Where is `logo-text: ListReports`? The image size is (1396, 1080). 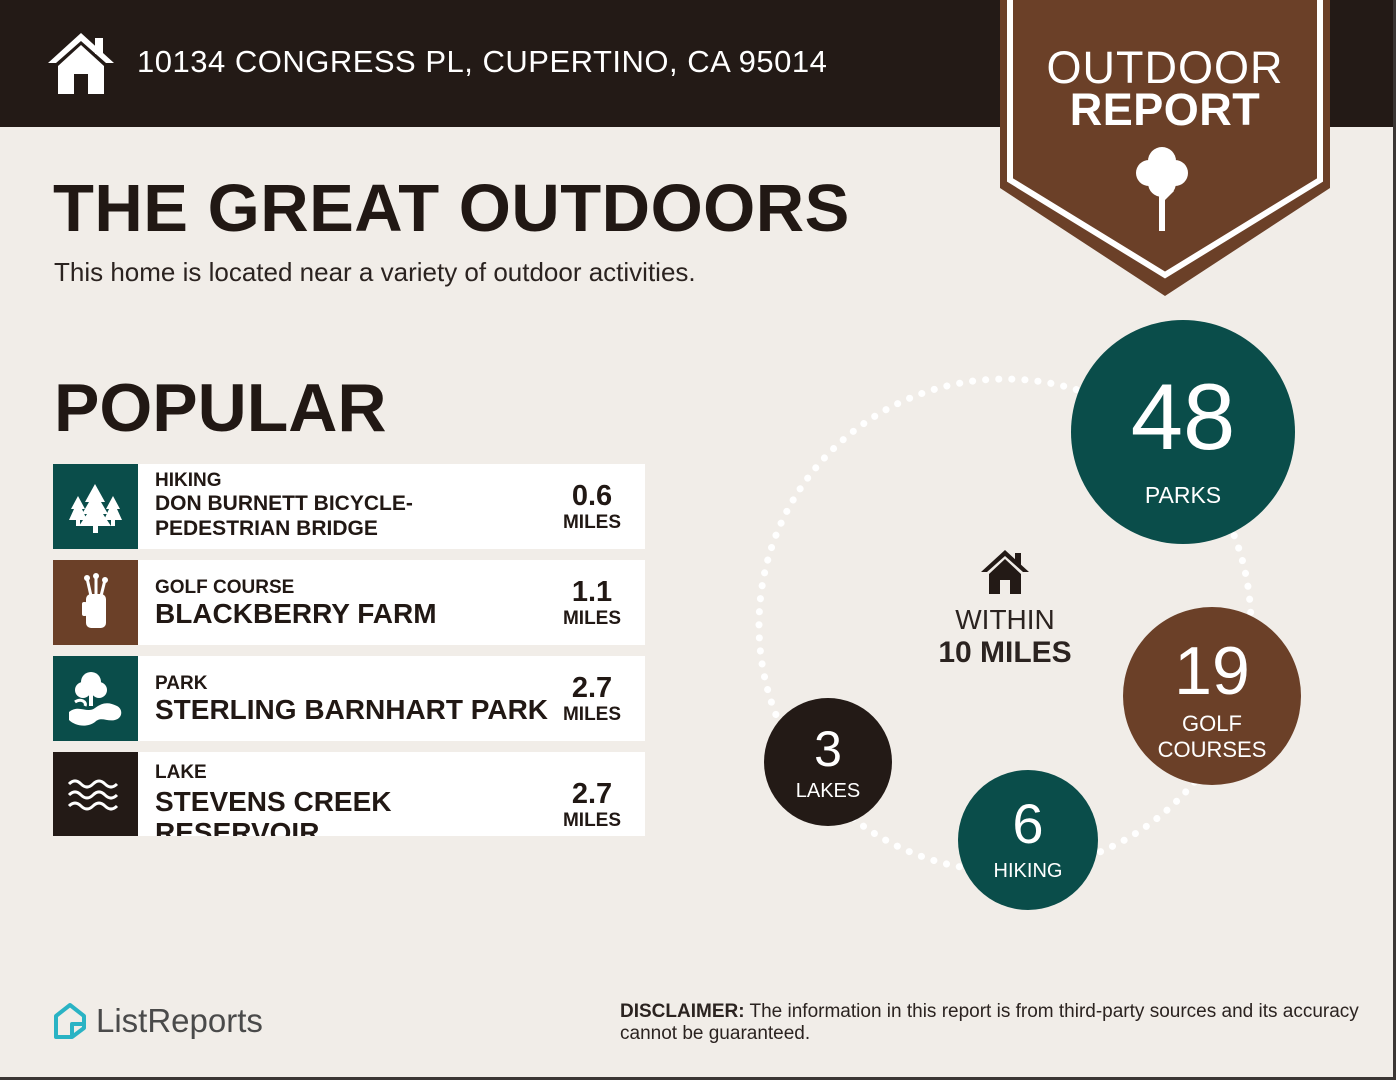 logo-text: ListReports is located at coordinates (179, 1020).